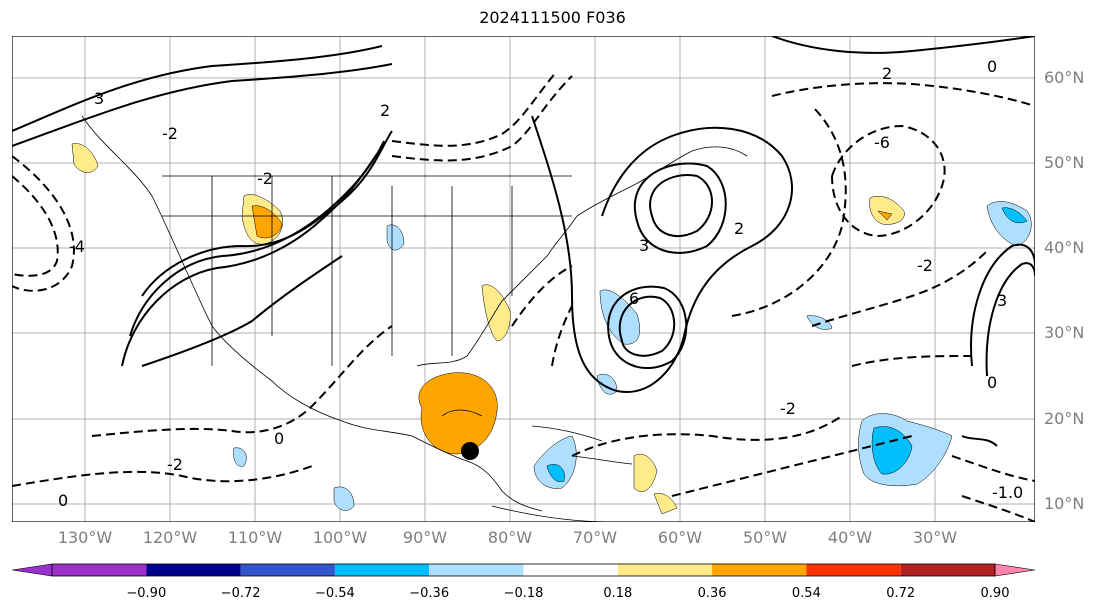 This screenshot has width=1105, height=615. I want to click on colorbar-tick-label: −0.72, so click(240, 593).